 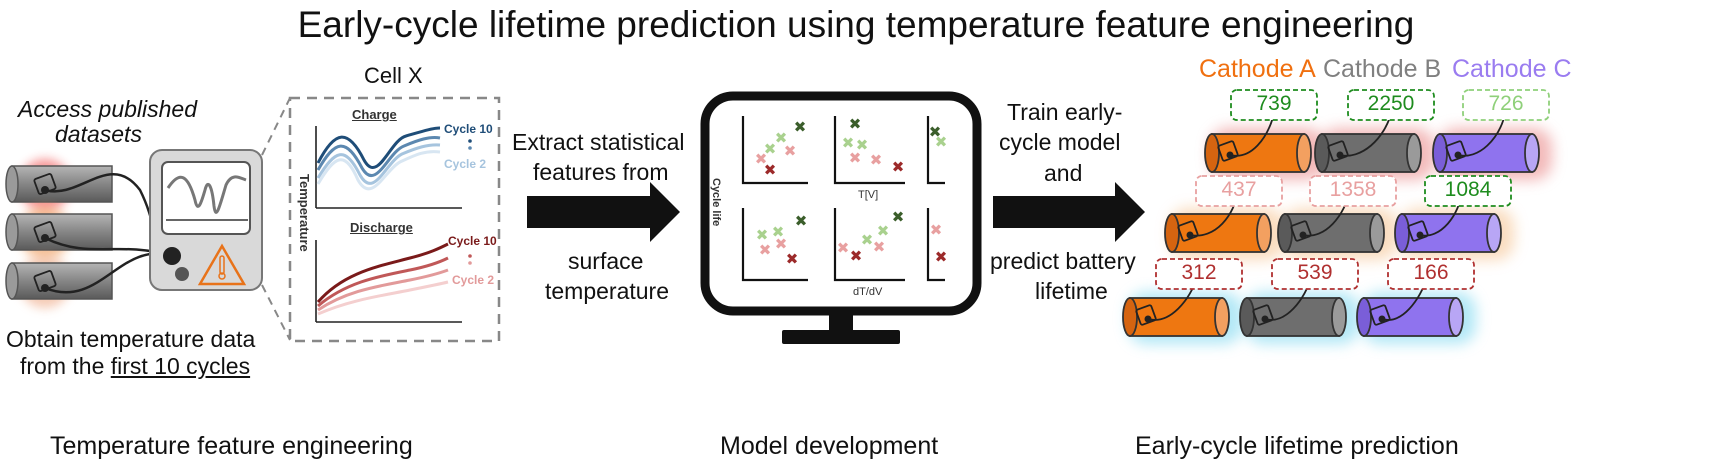 I want to click on discharge-label: Discharge, so click(x=381, y=227).